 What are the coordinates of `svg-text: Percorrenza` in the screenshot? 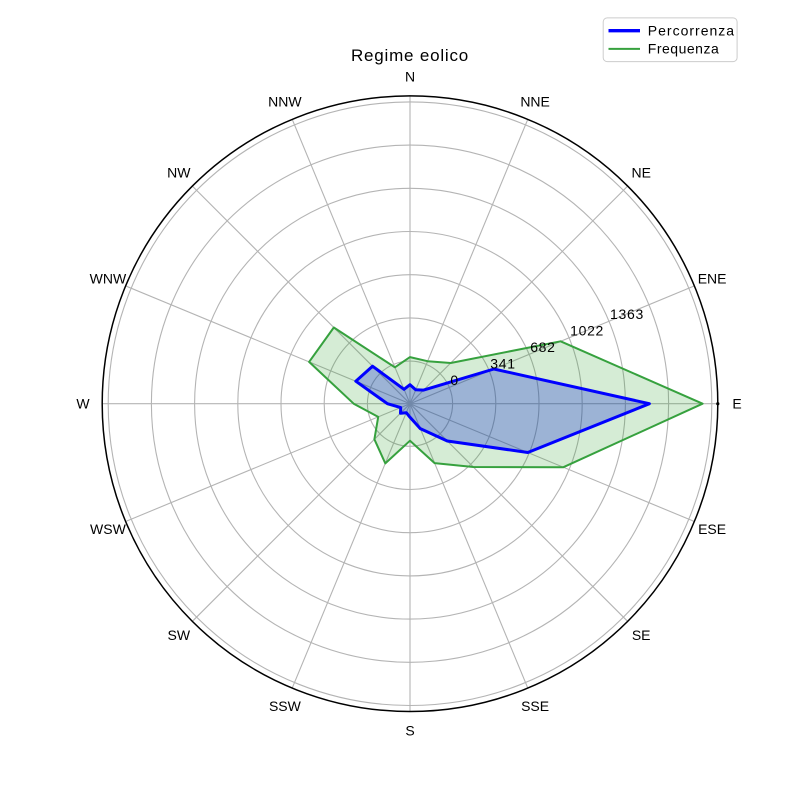 It's located at (691, 30).